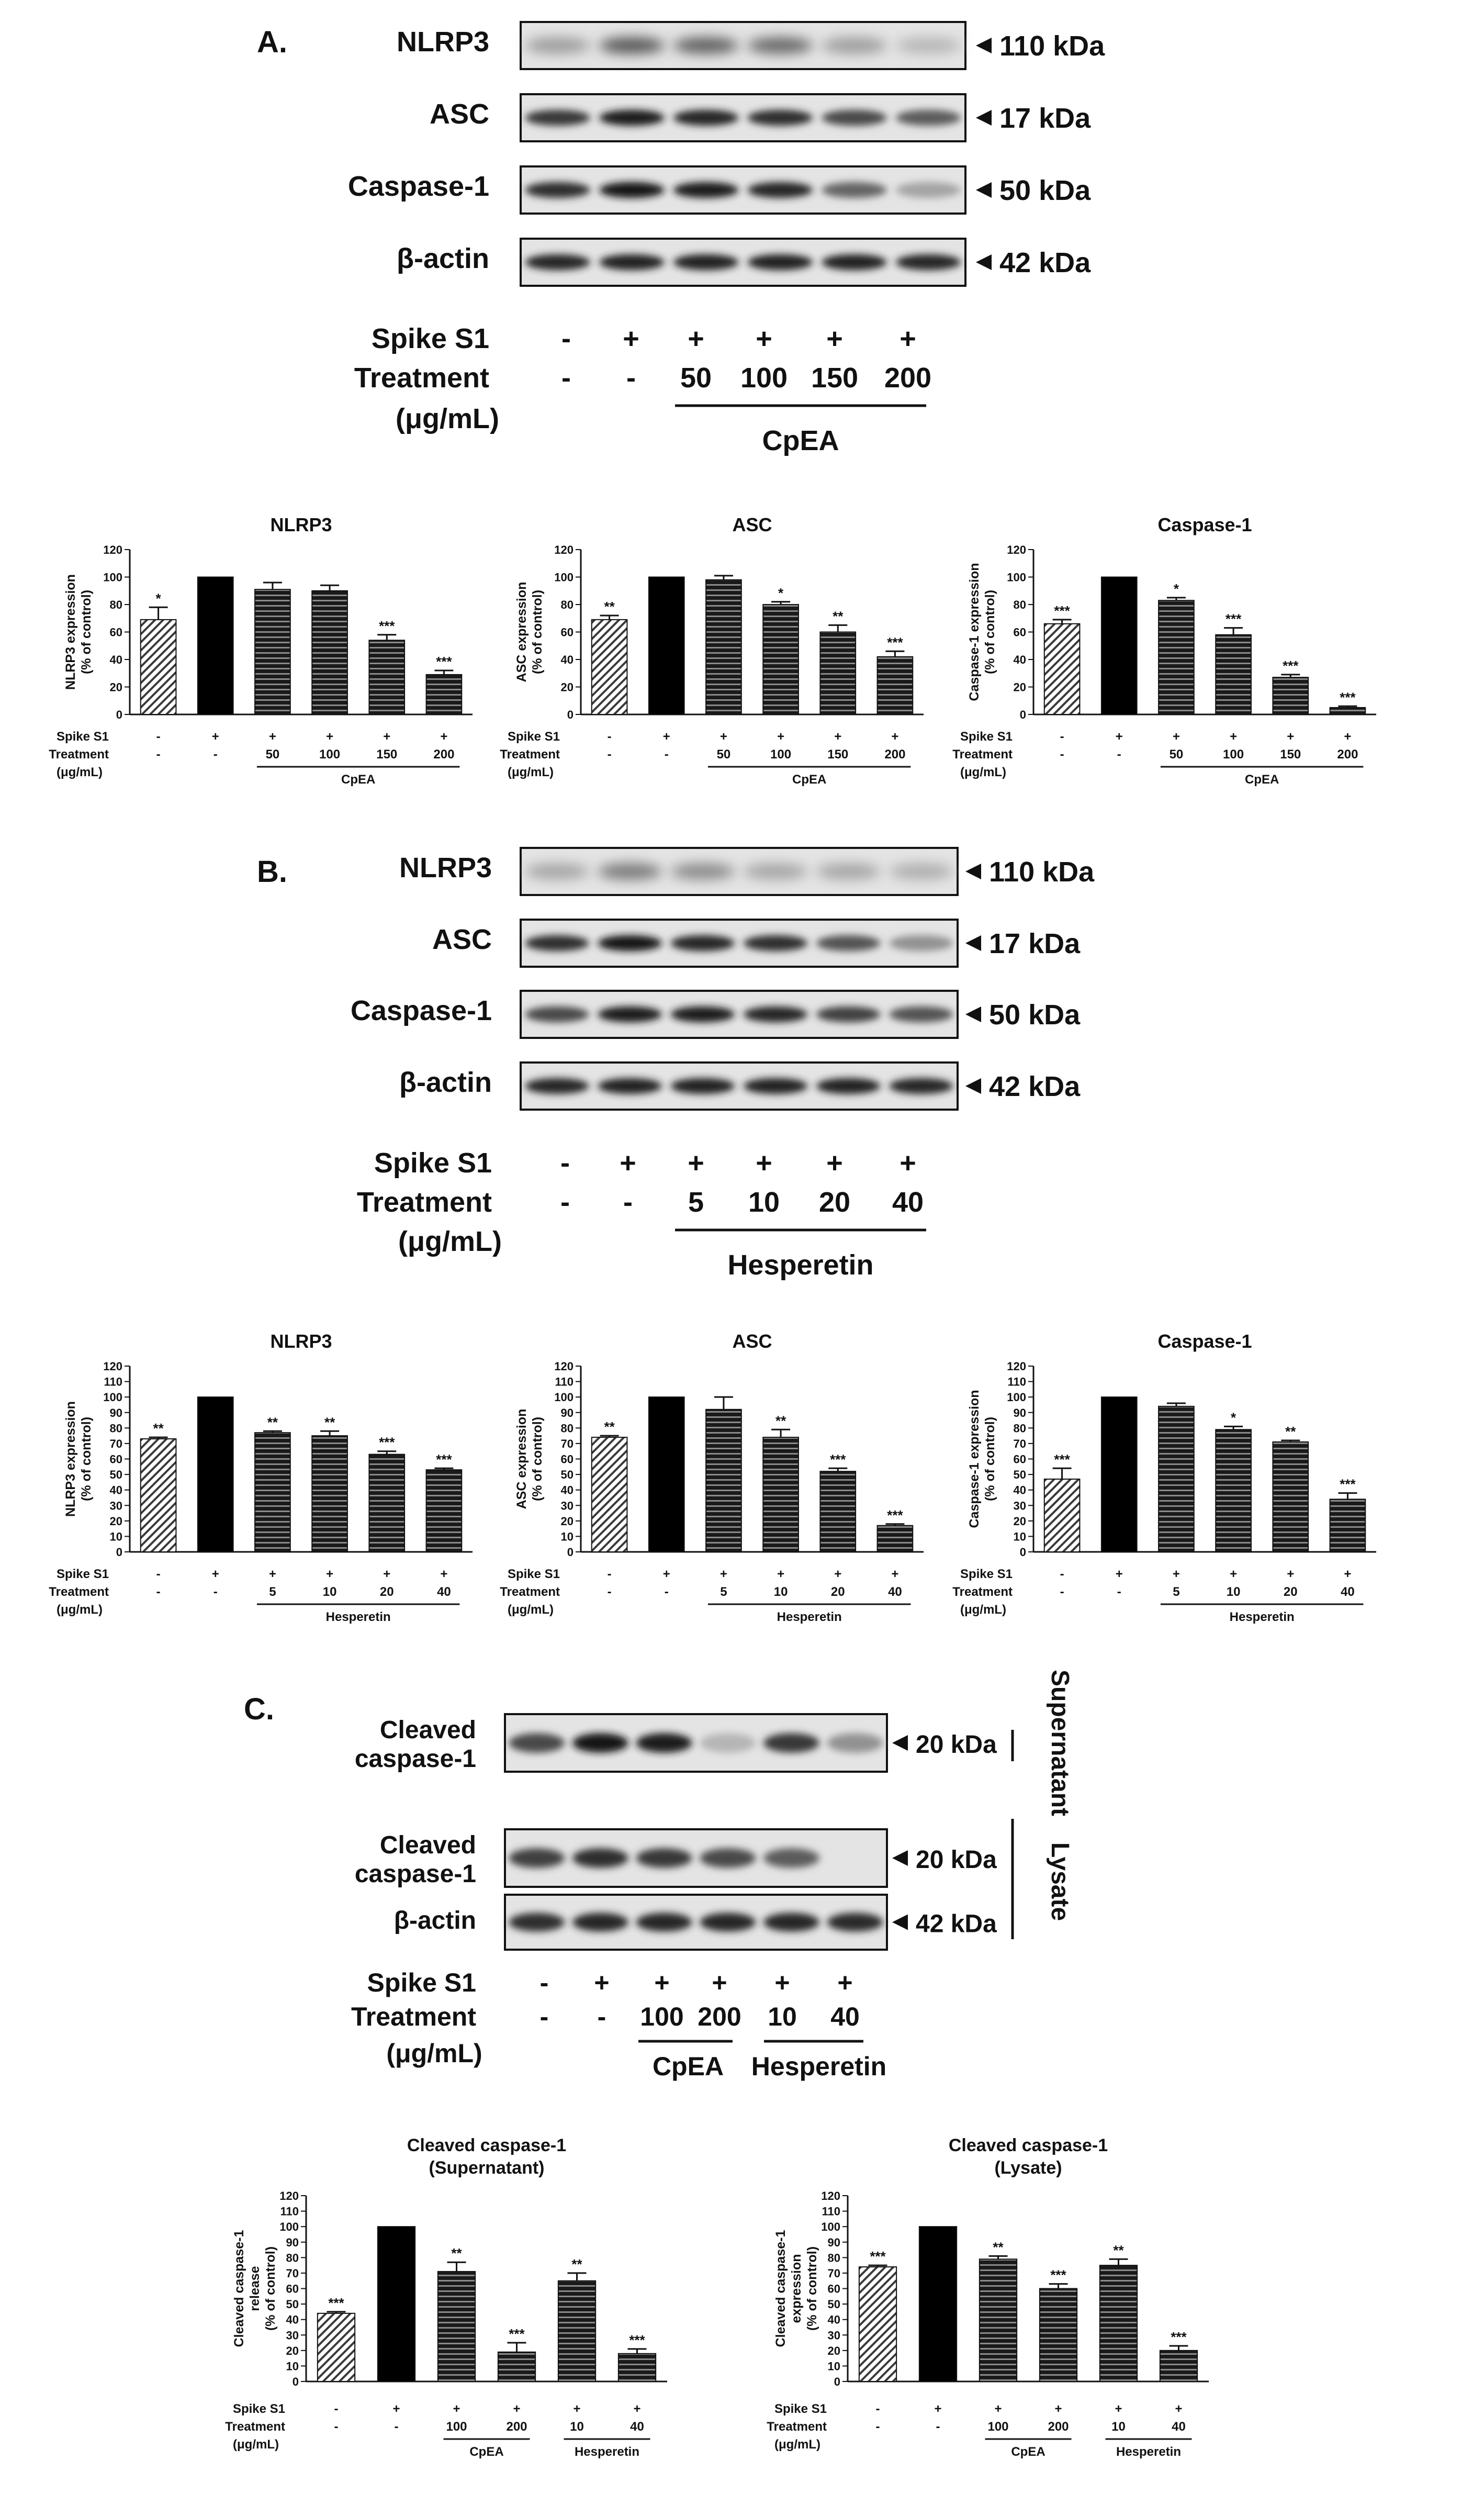 This screenshot has height=2494, width=1484. Describe the element at coordinates (1035, 1015) in the screenshot. I see `kda-label: 50 kDa` at that location.